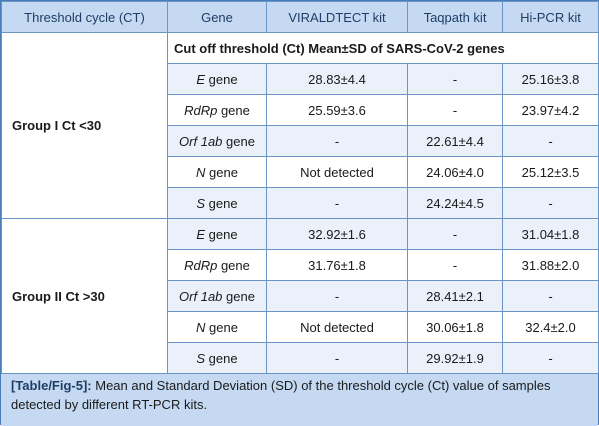 The width and height of the screenshot is (599, 426). I want to click on hipcr-cell: 31.88±2.0, so click(550, 265).